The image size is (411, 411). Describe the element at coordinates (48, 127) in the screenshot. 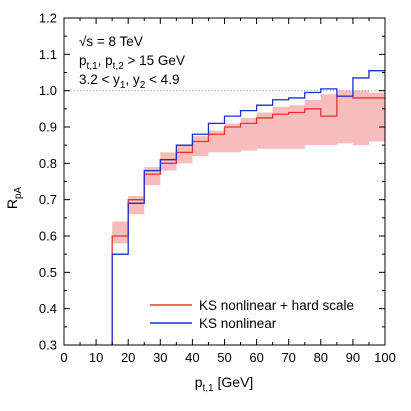

I see `y-tick-label: 0.9` at that location.